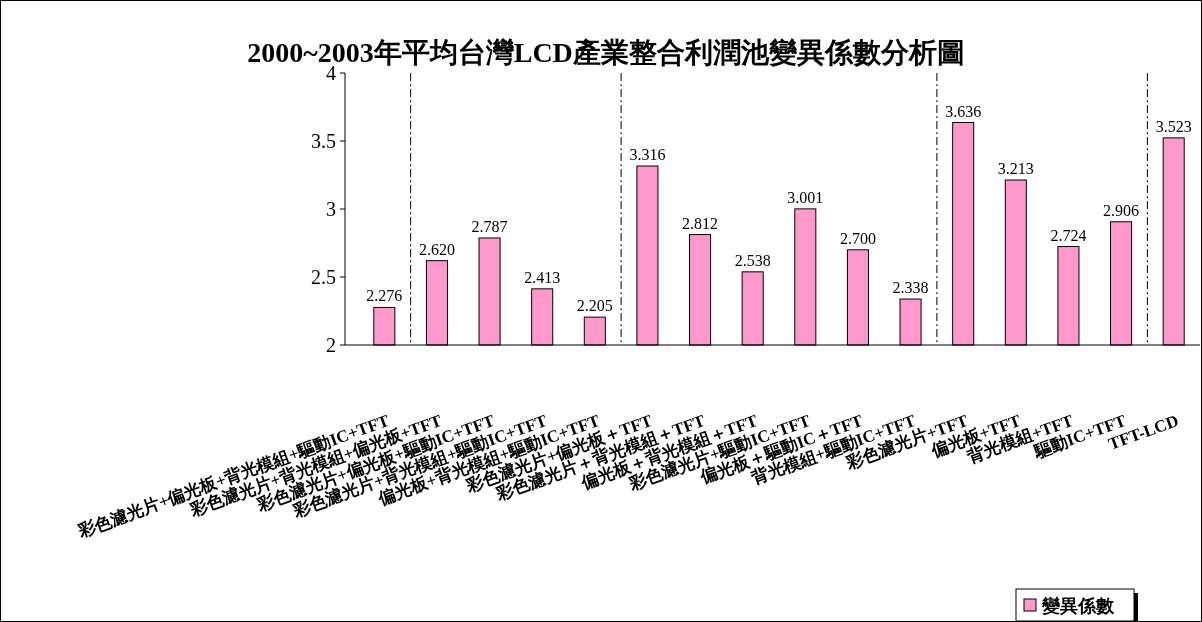 The height and width of the screenshot is (622, 1202). What do you see at coordinates (1173, 126) in the screenshot?
I see `text: 3.523` at bounding box center [1173, 126].